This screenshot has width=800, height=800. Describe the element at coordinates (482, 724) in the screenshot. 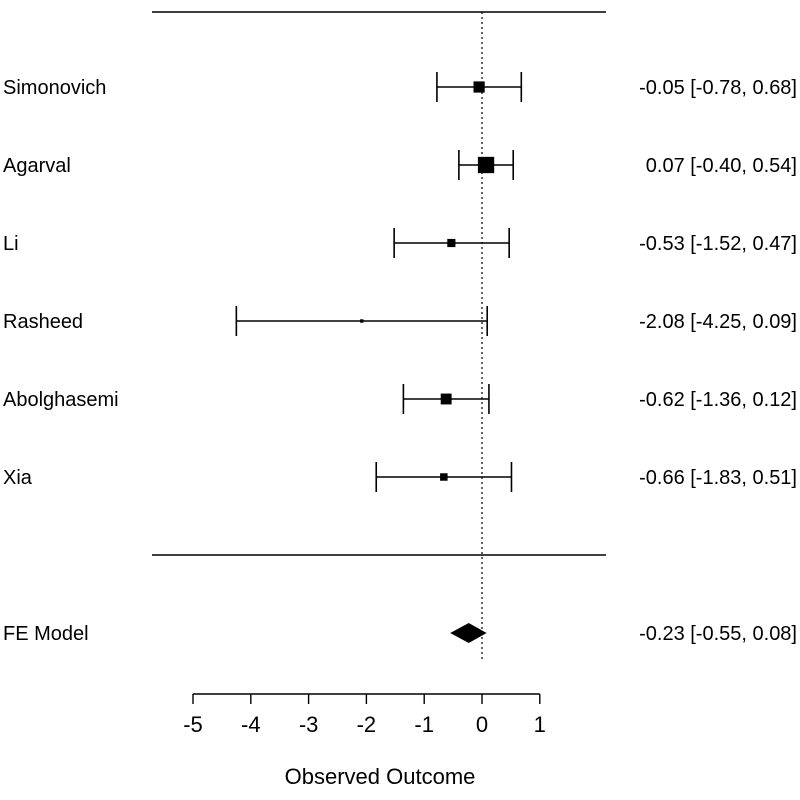

I see `x-tick-label: 0` at that location.